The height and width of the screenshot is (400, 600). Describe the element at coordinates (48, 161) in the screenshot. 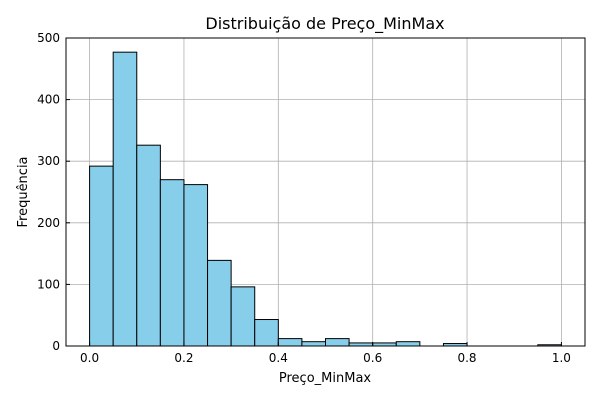

I see `y-tick-label: 300` at that location.